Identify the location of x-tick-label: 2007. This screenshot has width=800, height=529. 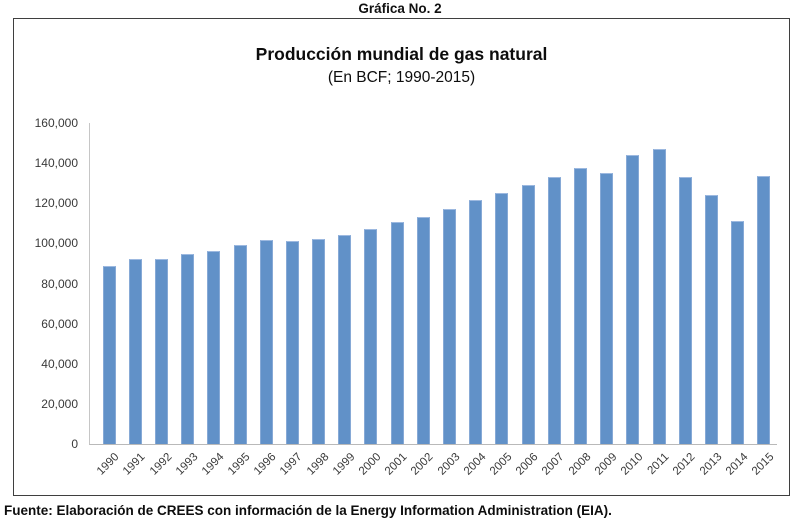
(553, 464).